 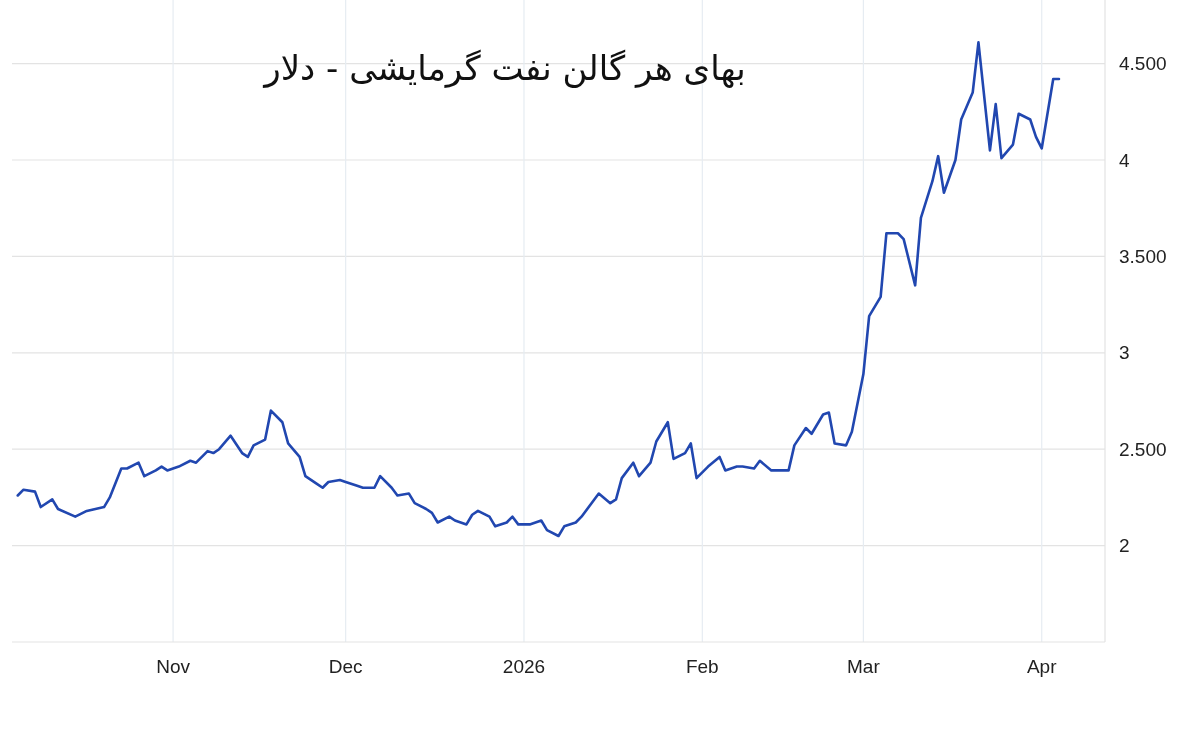 What do you see at coordinates (702, 666) in the screenshot?
I see `x-tick-label: Feb` at bounding box center [702, 666].